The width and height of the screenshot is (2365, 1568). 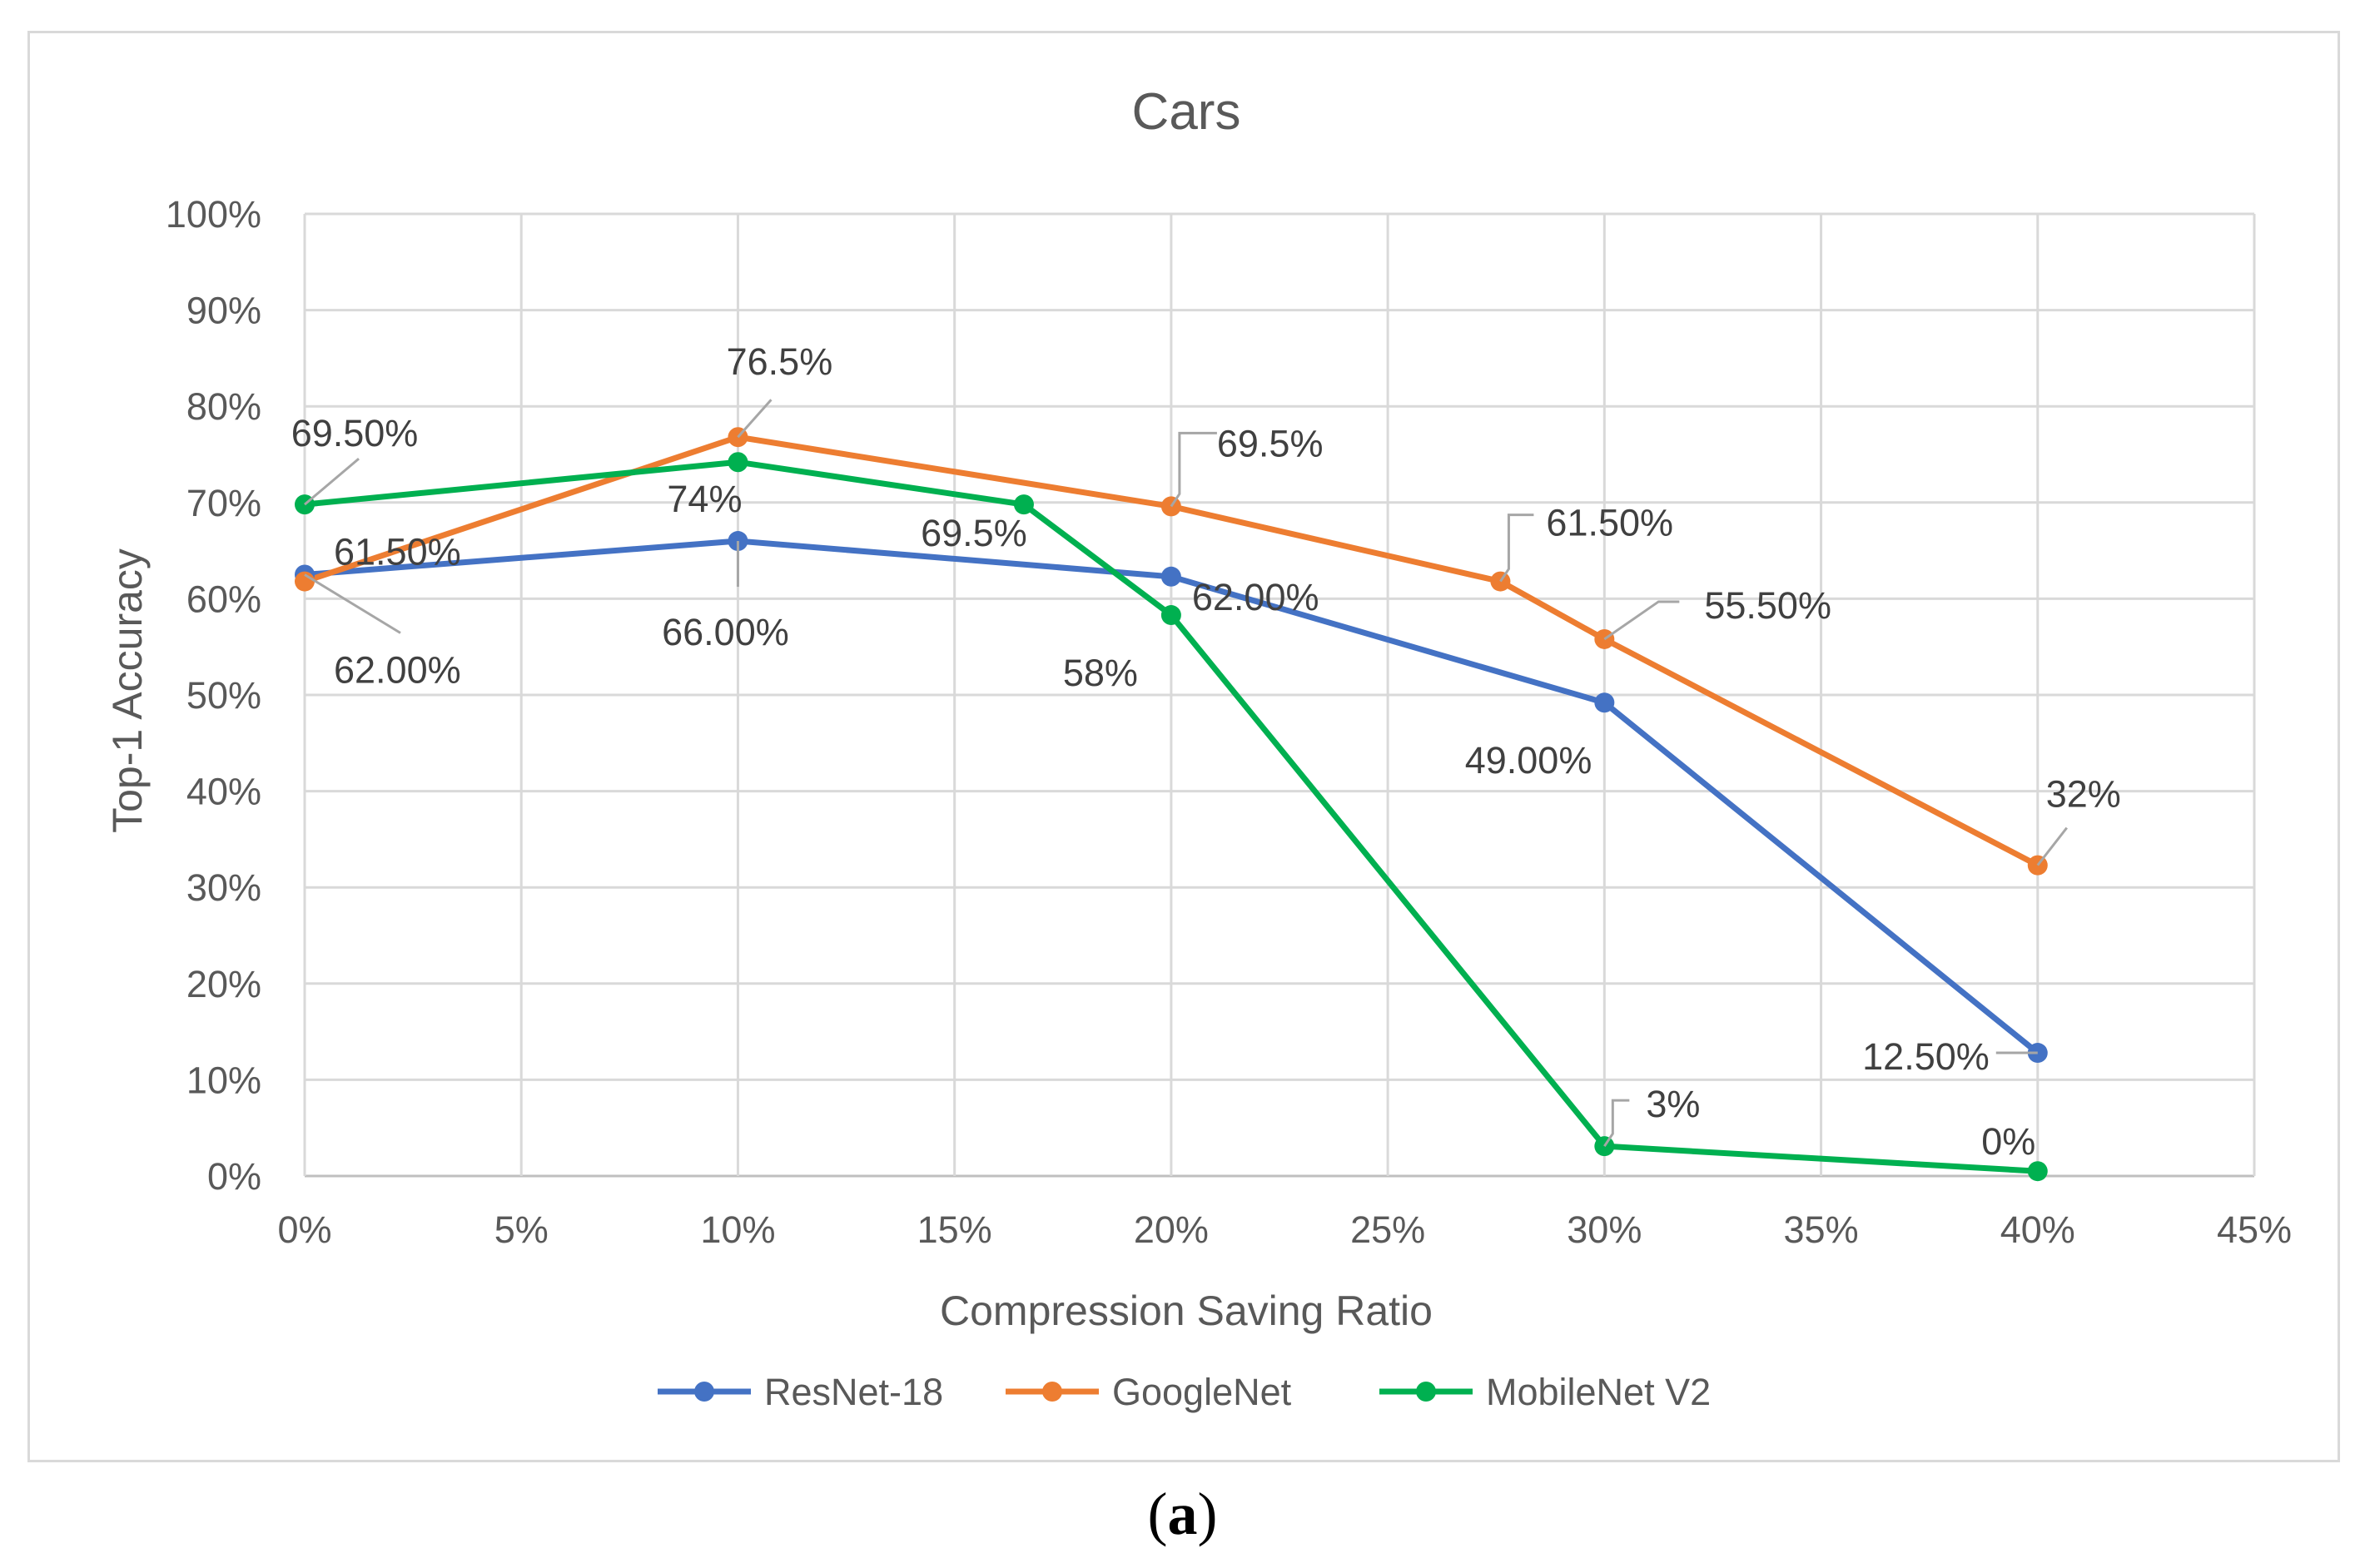 What do you see at coordinates (2008, 1141) in the screenshot?
I see `data-label: 0%` at bounding box center [2008, 1141].